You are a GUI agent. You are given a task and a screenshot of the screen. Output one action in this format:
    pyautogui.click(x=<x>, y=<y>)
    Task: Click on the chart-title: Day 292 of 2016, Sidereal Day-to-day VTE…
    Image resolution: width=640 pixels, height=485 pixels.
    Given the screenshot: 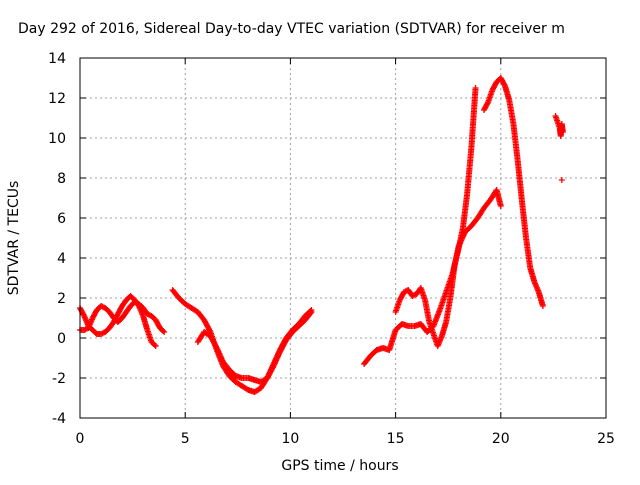 What is the action you would take?
    pyautogui.click(x=291, y=29)
    